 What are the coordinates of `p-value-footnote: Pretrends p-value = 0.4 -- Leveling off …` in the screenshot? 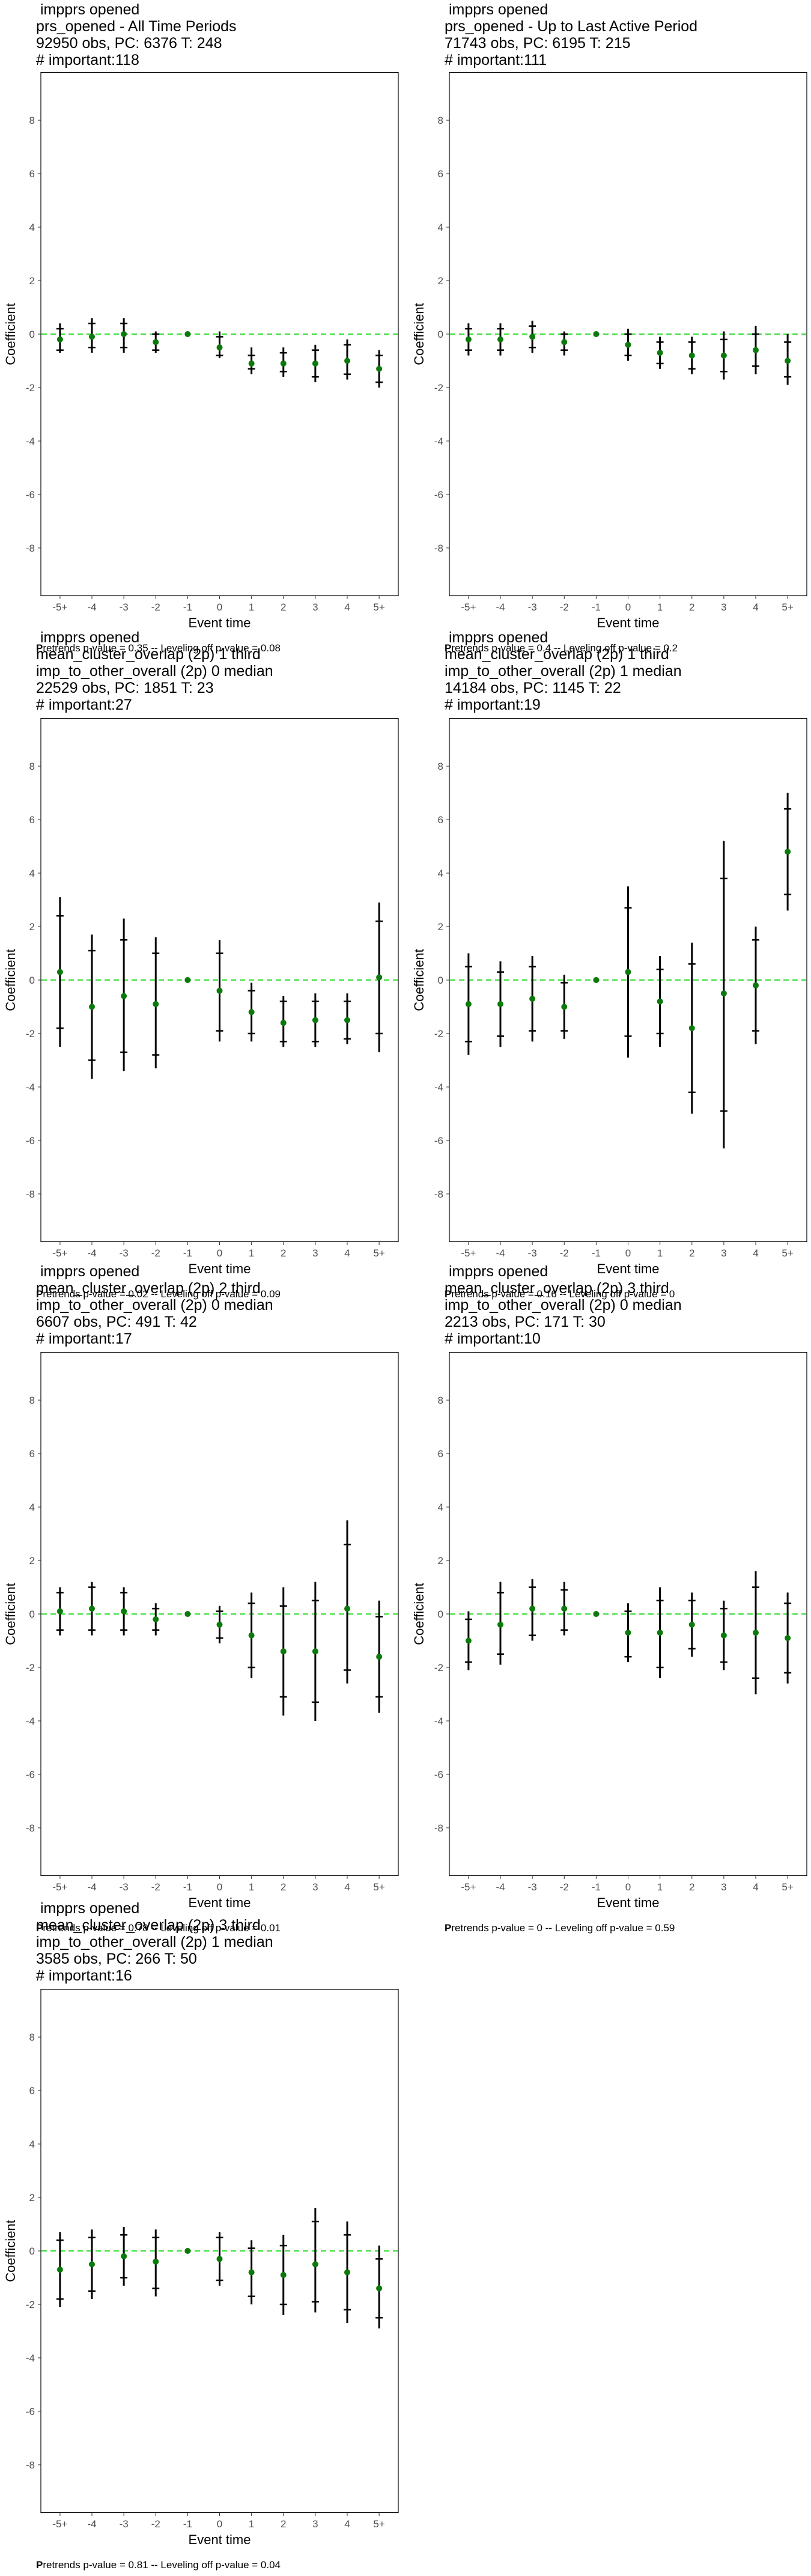 It's located at (561, 648).